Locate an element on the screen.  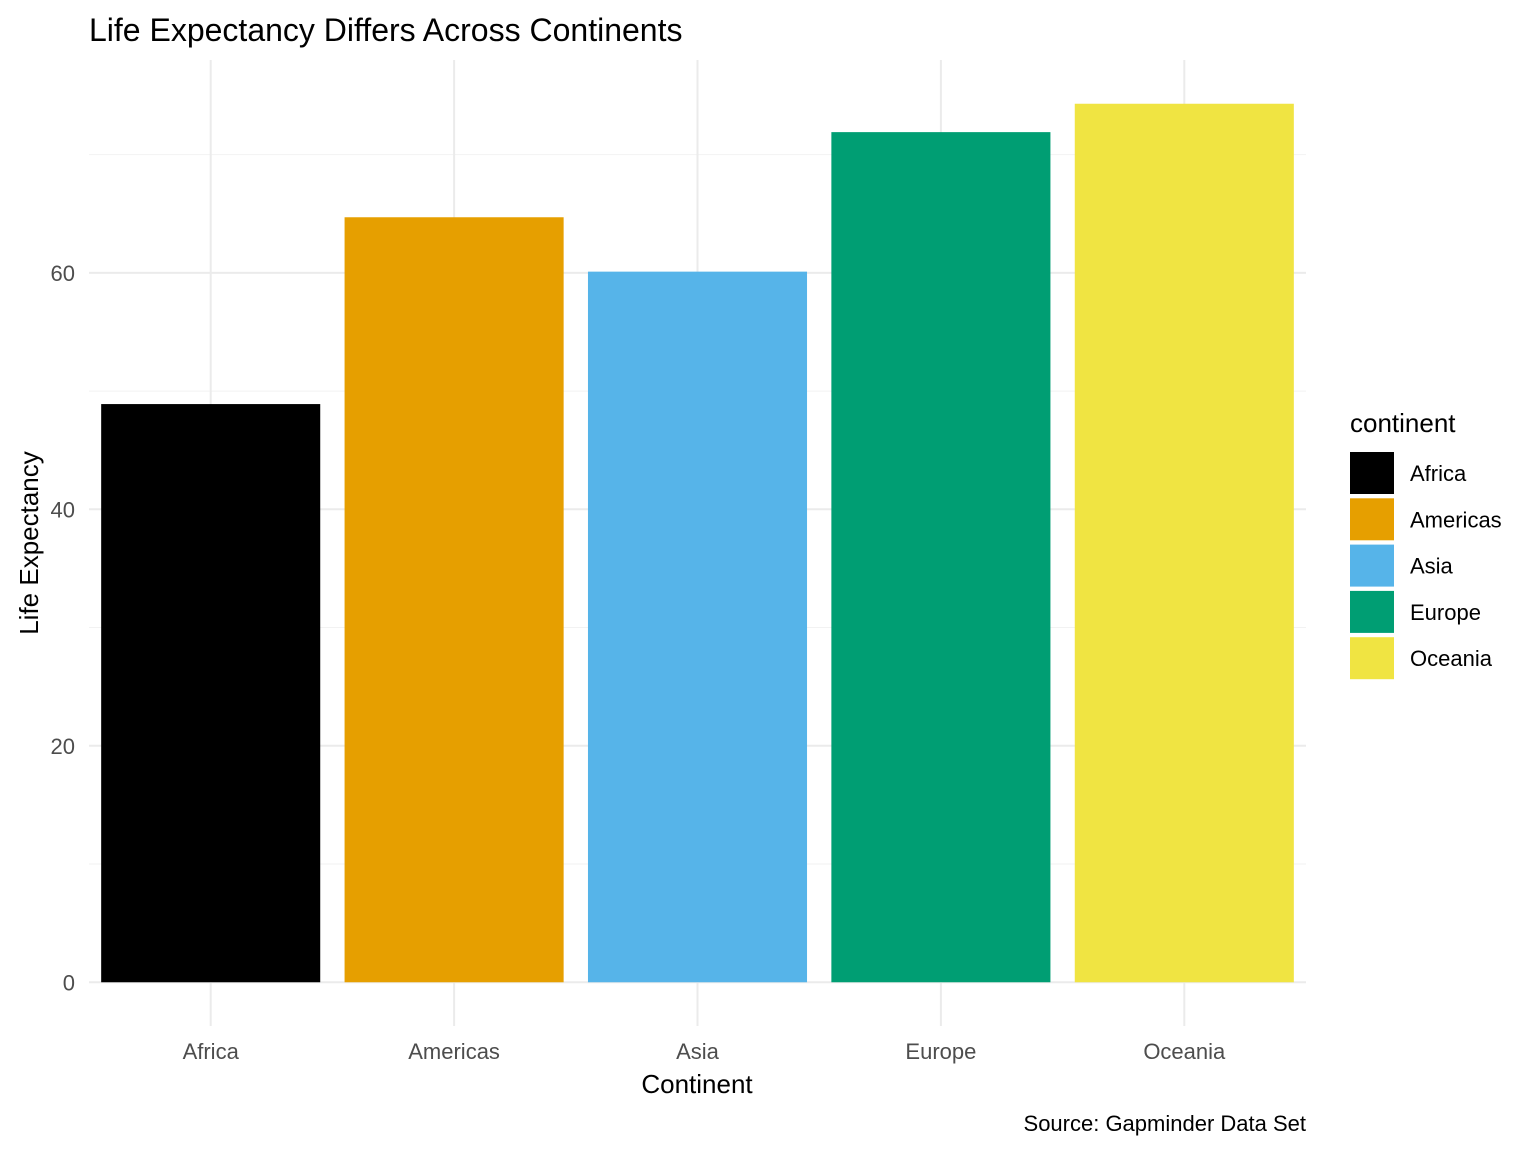
legend-label: Asia is located at coordinates (1432, 566).